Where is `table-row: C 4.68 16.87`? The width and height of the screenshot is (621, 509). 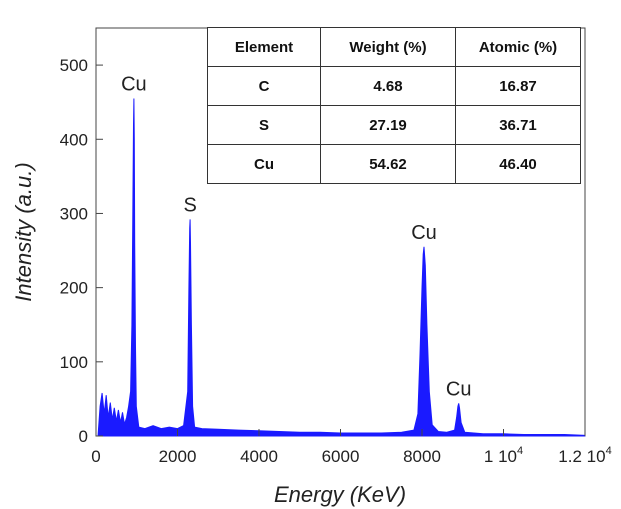
table-row: C 4.68 16.87 is located at coordinates (394, 86).